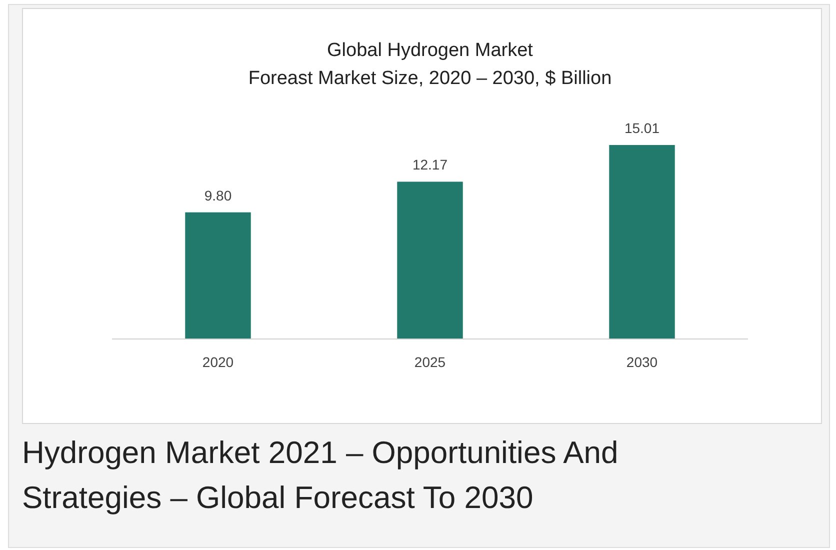 This screenshot has height=550, width=836. What do you see at coordinates (218, 362) in the screenshot?
I see `x-tick-label: 2020` at bounding box center [218, 362].